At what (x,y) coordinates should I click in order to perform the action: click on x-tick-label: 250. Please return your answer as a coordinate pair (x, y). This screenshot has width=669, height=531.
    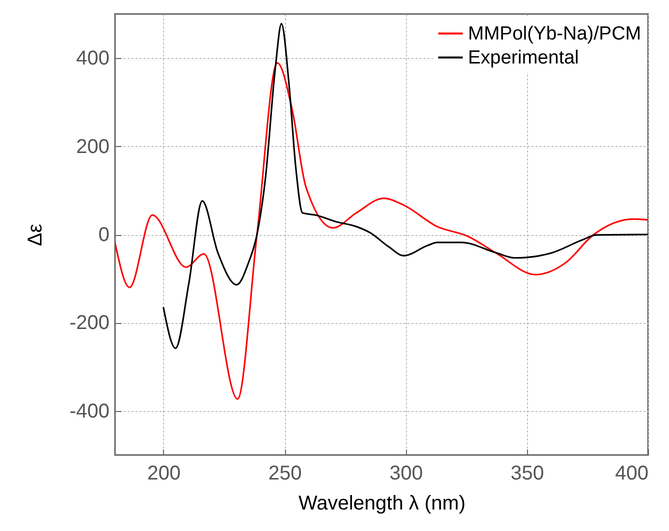
    Looking at the image, I should click on (285, 473).